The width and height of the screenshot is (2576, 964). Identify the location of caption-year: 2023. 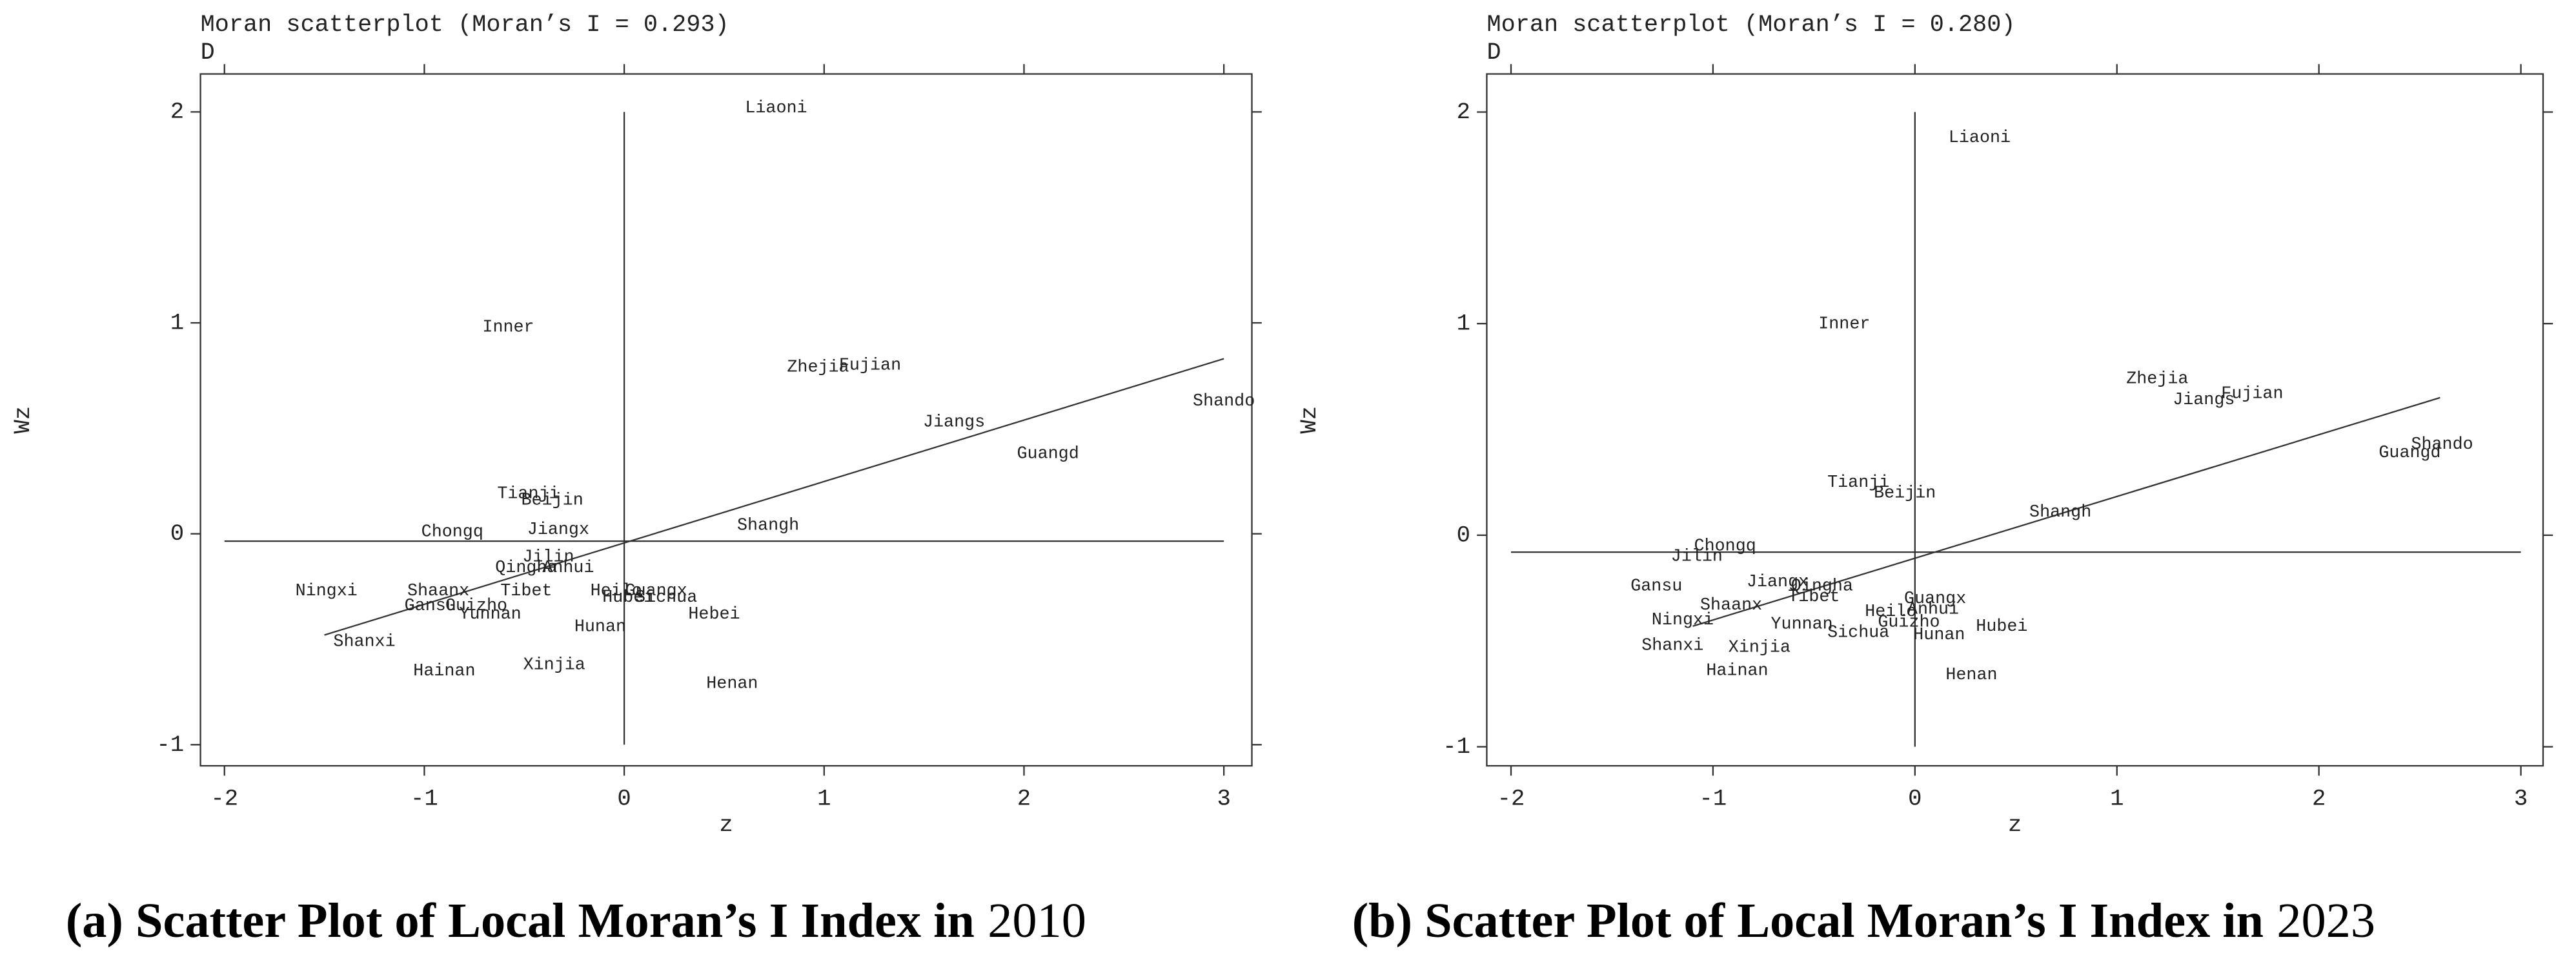
(2326, 919).